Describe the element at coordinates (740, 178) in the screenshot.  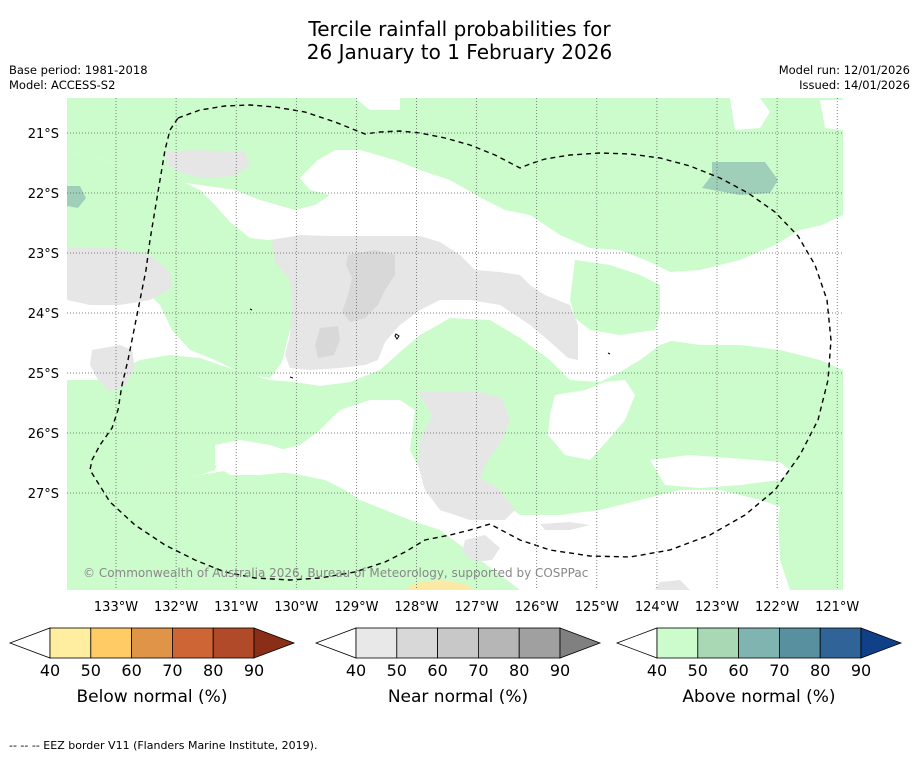
I see `above-normal-60-region-ne` at that location.